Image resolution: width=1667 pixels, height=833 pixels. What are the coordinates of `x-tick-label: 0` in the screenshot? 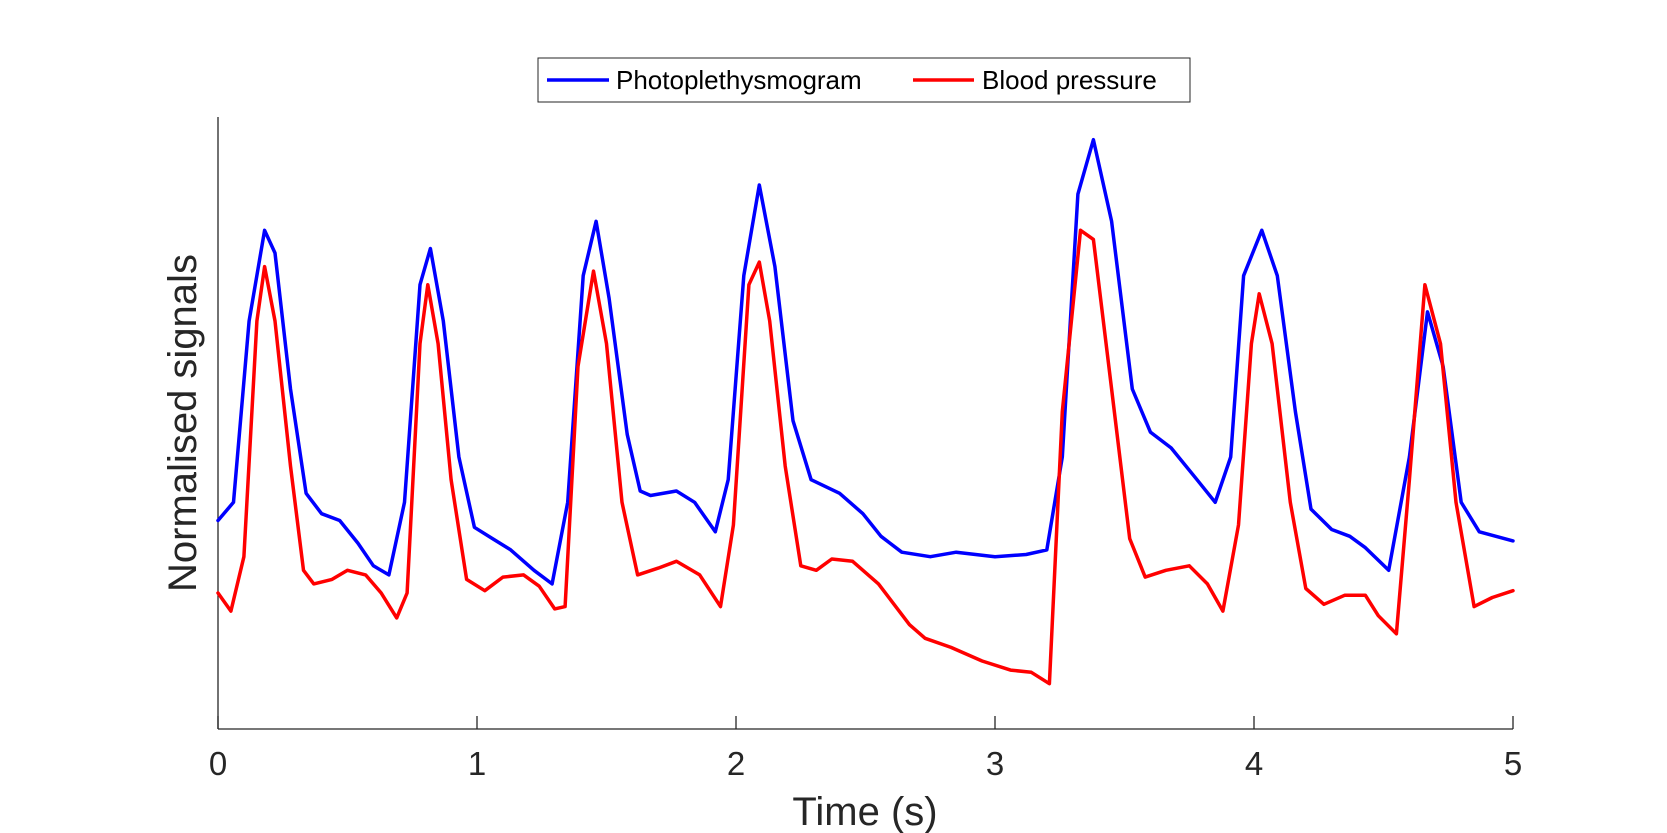 It's located at (218, 763).